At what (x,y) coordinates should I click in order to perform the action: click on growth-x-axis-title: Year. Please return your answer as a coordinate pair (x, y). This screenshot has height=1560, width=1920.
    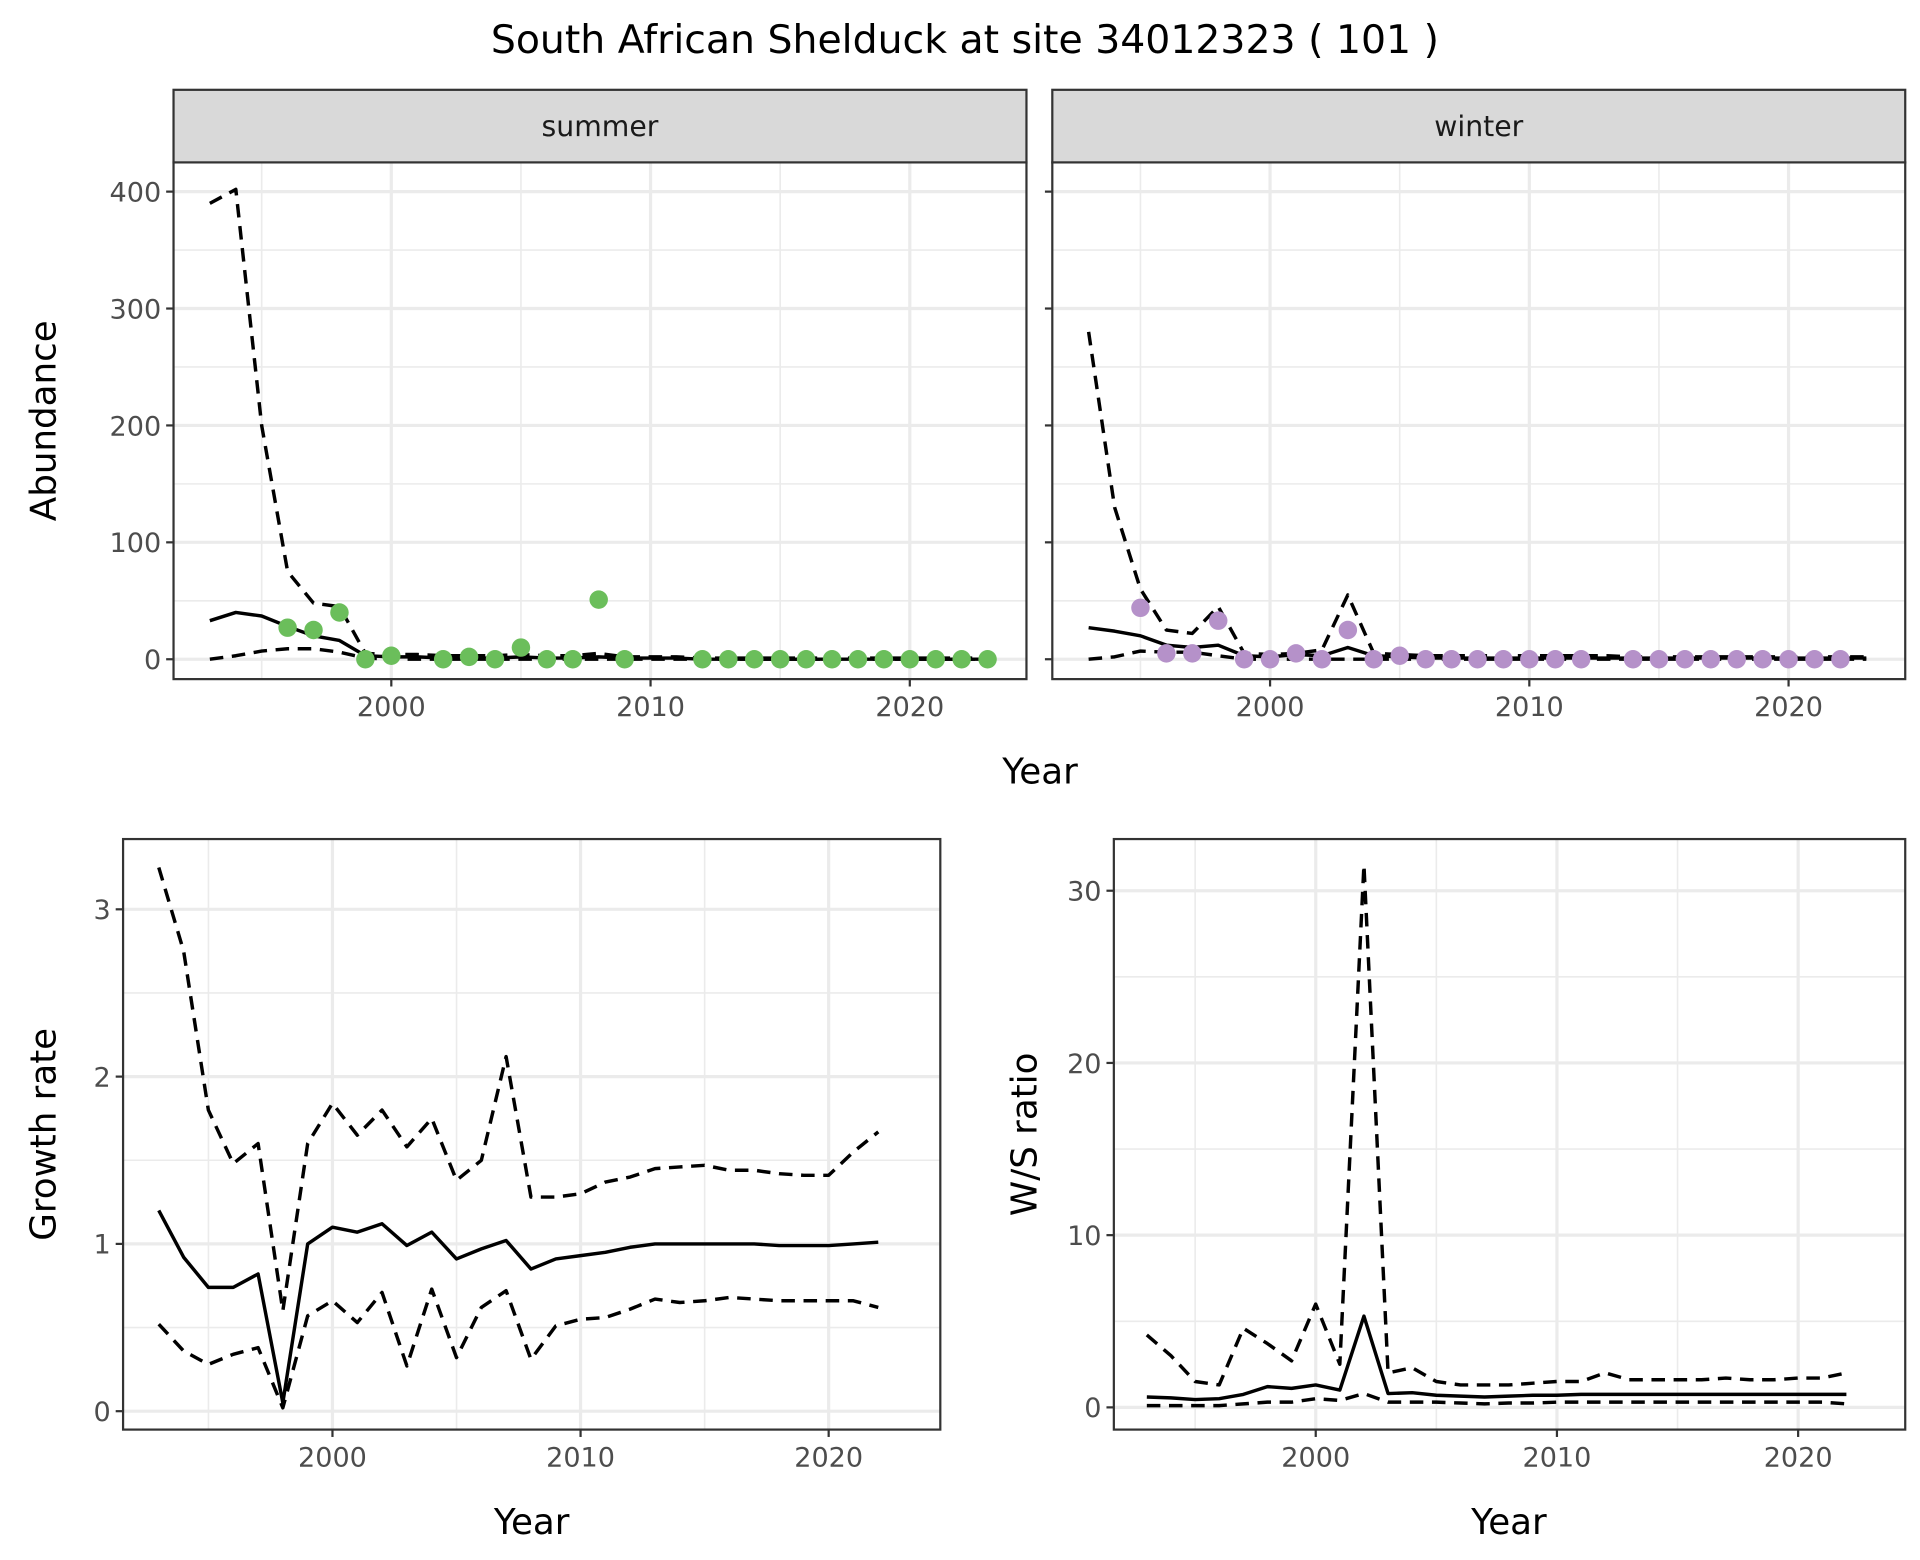
    Looking at the image, I should click on (531, 1522).